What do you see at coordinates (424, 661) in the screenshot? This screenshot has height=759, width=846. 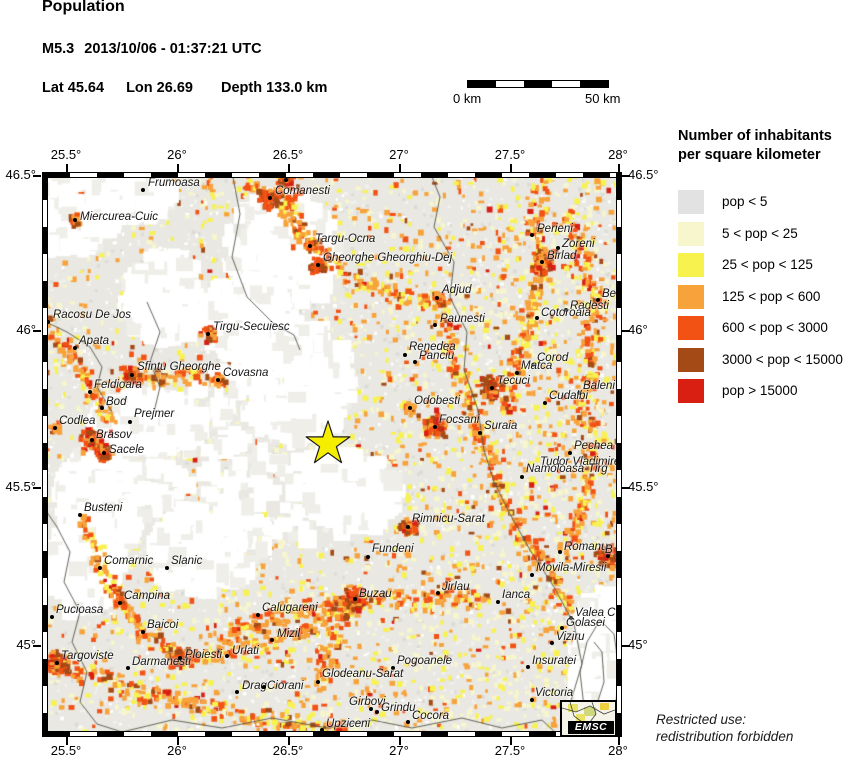 I see `city-label: Pogoanele` at bounding box center [424, 661].